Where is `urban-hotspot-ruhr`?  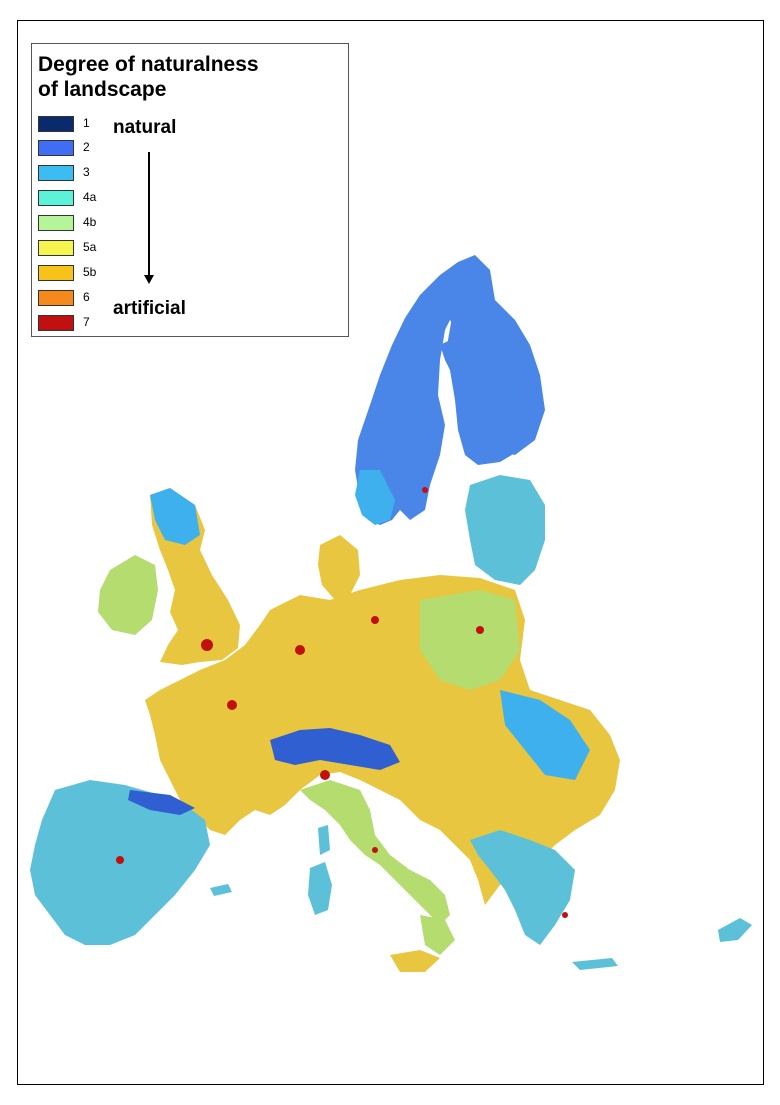
urban-hotspot-ruhr is located at coordinates (300, 650).